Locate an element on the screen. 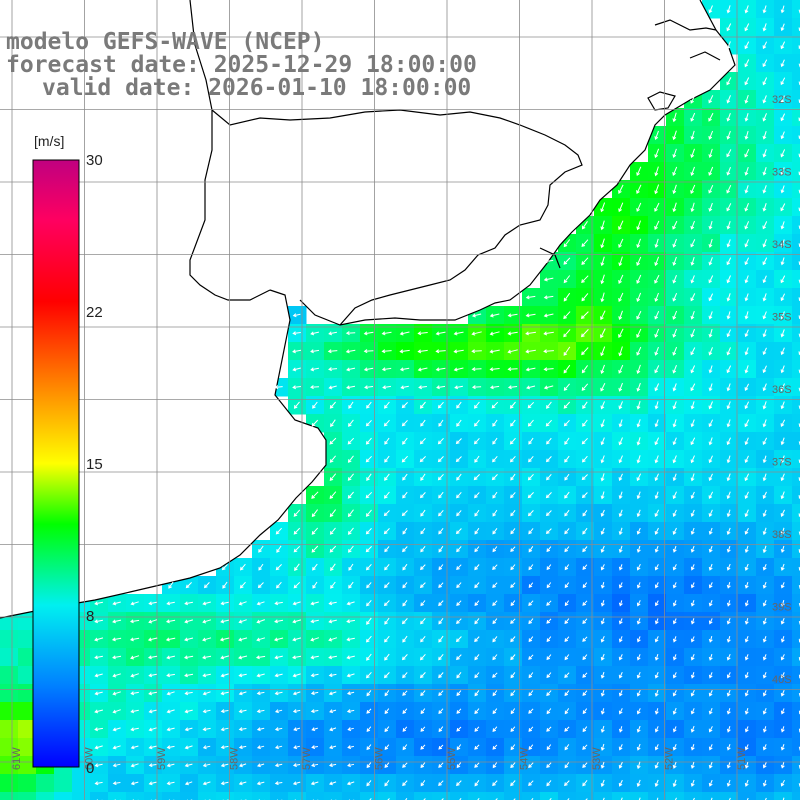 Image resolution: width=800 pixels, height=800 pixels. colorbar: [m/s] 30 22 15 8 0 is located at coordinates (67, 455).